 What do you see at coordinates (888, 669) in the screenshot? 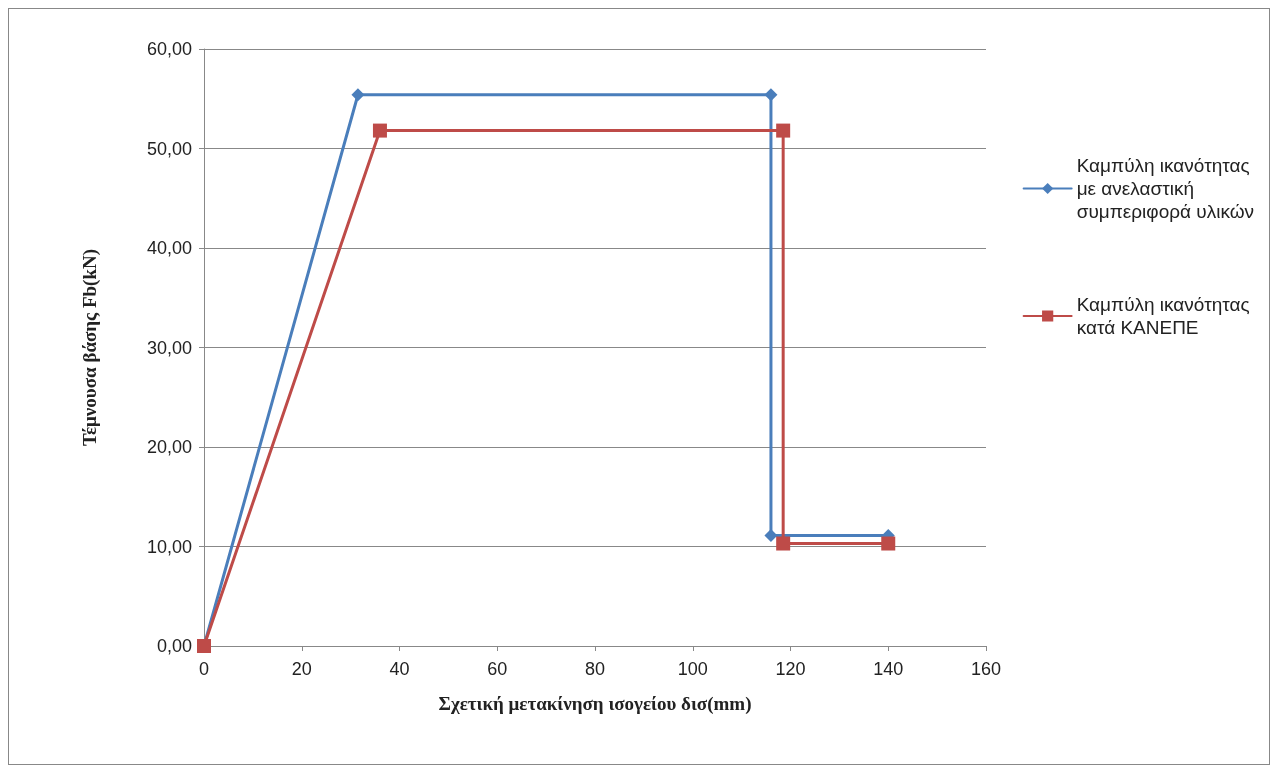
I see `x-tick-label: 140` at bounding box center [888, 669].